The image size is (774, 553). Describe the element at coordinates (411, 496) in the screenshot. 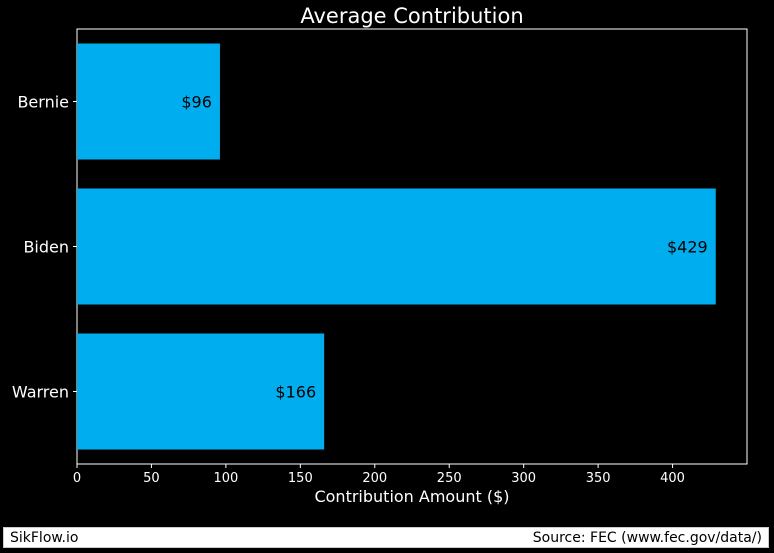

I see `x-axis-label: Contribution Amount ($)` at that location.